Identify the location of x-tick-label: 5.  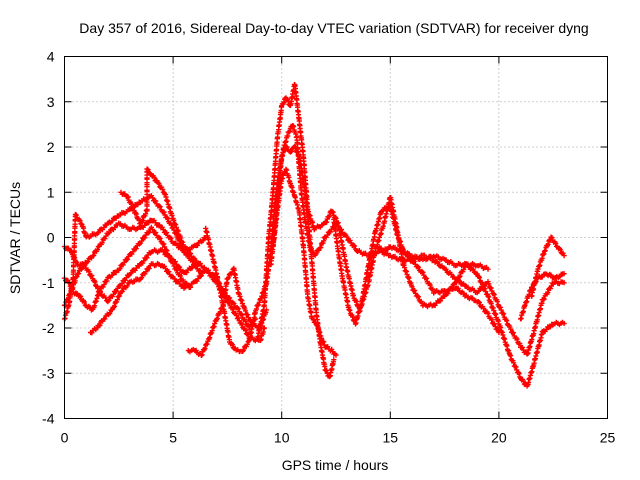
(173, 438).